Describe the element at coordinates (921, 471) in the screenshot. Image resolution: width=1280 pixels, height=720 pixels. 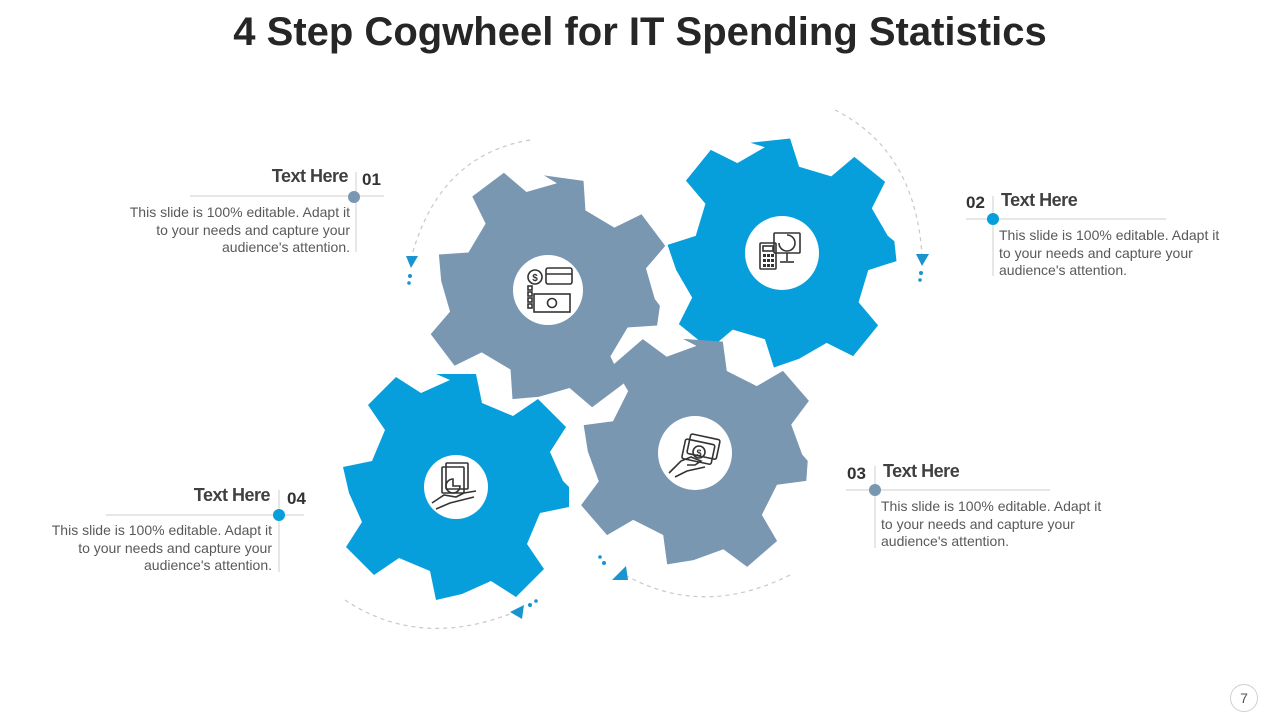
I see `step-03-heading: Text Here` at that location.